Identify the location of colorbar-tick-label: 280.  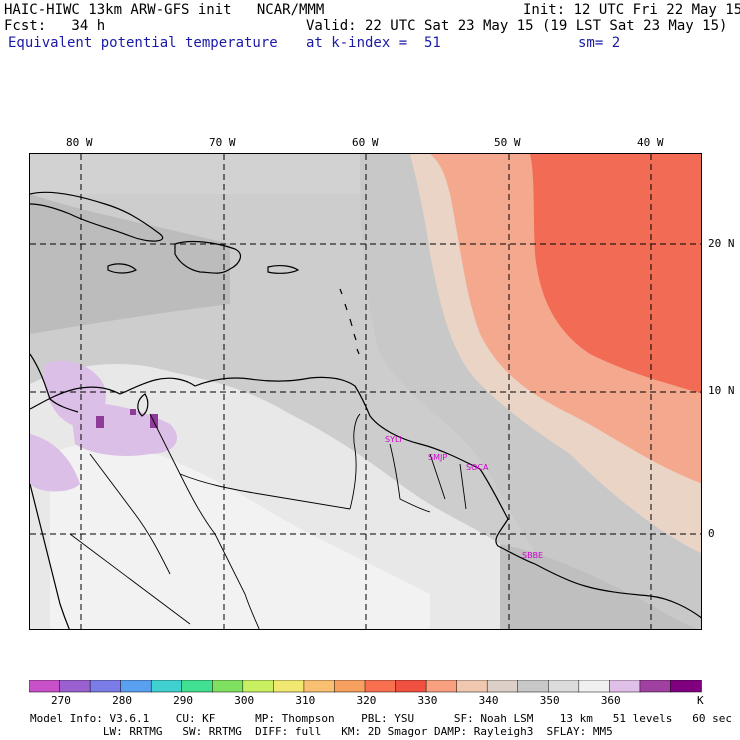
(122, 700).